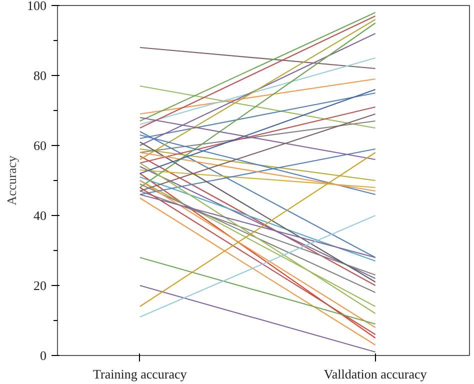 The width and height of the screenshot is (474, 384). What do you see at coordinates (140, 374) in the screenshot?
I see `x-tick-label: Training accuracy` at bounding box center [140, 374].